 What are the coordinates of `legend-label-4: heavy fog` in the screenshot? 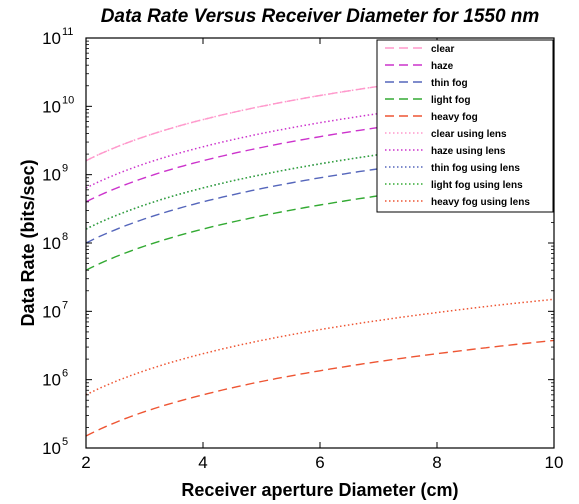 It's located at (454, 117).